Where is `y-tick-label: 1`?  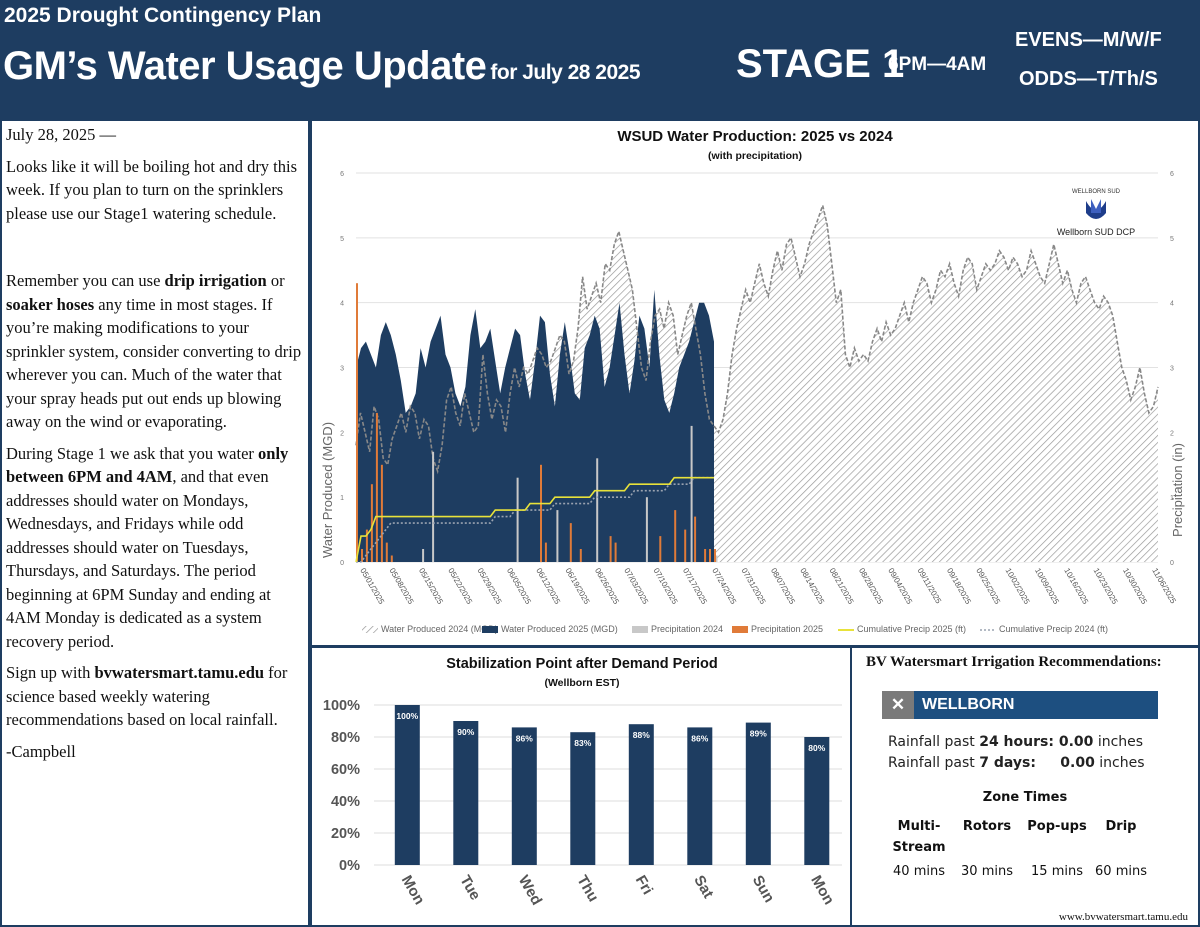 y-tick-label: 1 is located at coordinates (342, 498).